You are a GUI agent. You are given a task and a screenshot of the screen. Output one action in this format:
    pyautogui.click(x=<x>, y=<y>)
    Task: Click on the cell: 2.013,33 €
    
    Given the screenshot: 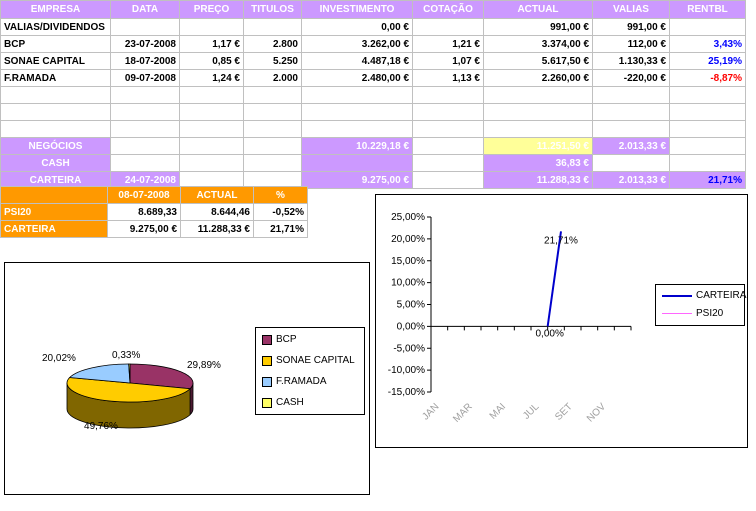 What is the action you would take?
    pyautogui.click(x=631, y=180)
    